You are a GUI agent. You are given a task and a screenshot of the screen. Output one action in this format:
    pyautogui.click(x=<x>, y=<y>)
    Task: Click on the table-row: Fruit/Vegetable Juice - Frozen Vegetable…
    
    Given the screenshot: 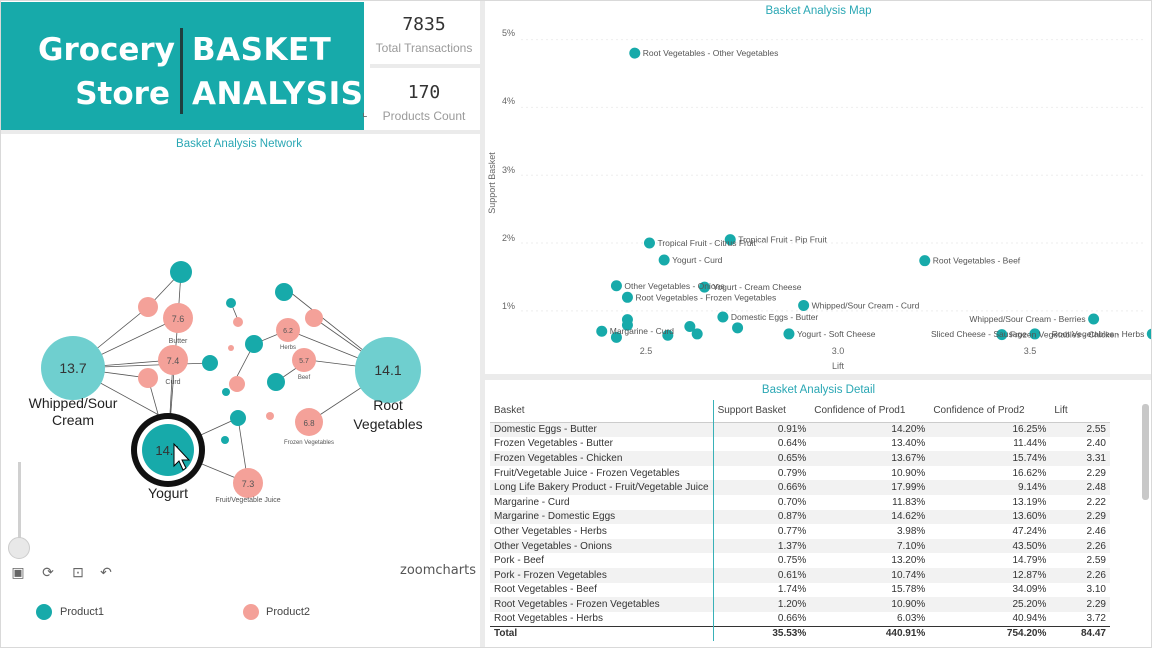 What is the action you would take?
    pyautogui.click(x=800, y=473)
    